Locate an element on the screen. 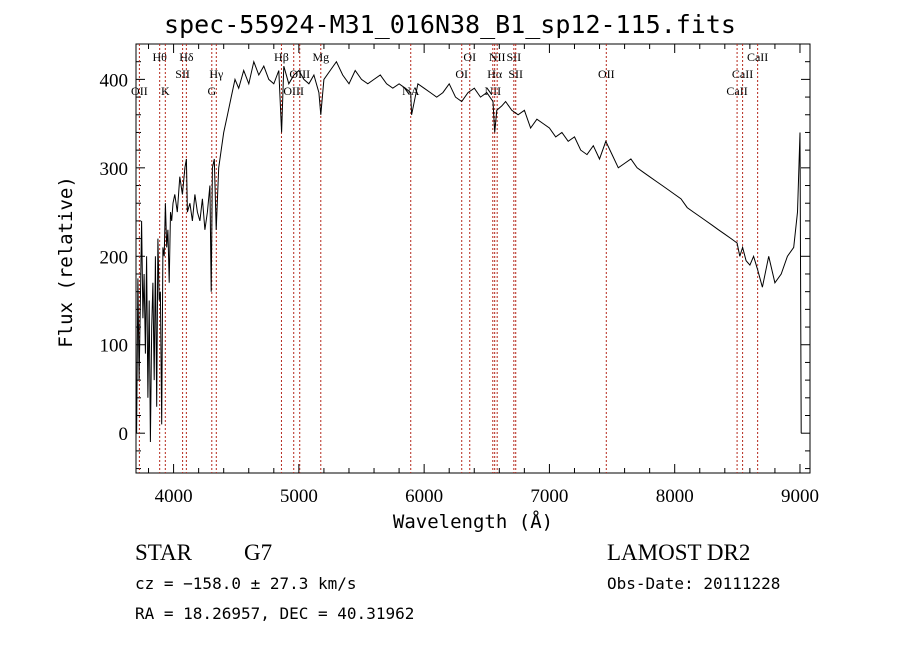  object-class: STAR is located at coordinates (163, 552).